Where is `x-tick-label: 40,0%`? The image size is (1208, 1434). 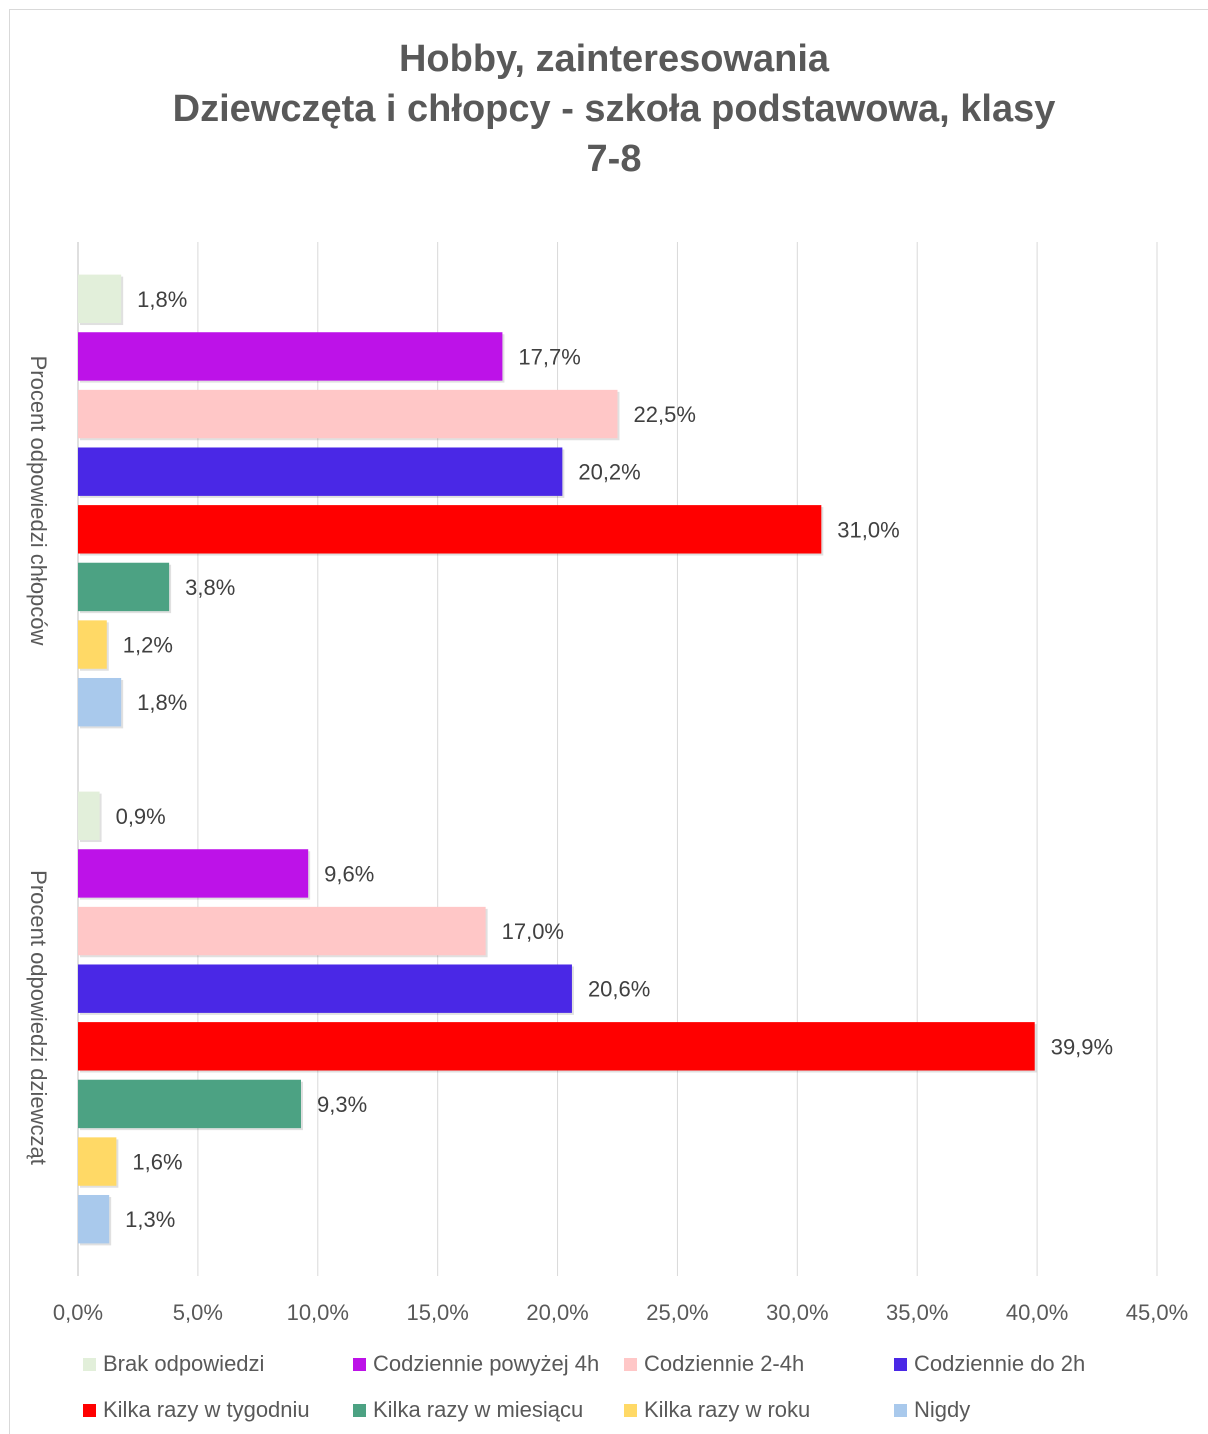
x-tick-label: 40,0% is located at coordinates (1037, 1312).